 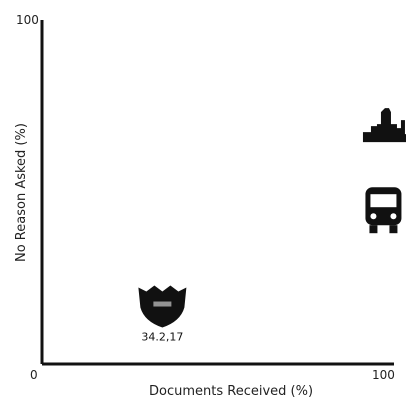 I want to click on data-label: 34.2,17, so click(x=162, y=337).